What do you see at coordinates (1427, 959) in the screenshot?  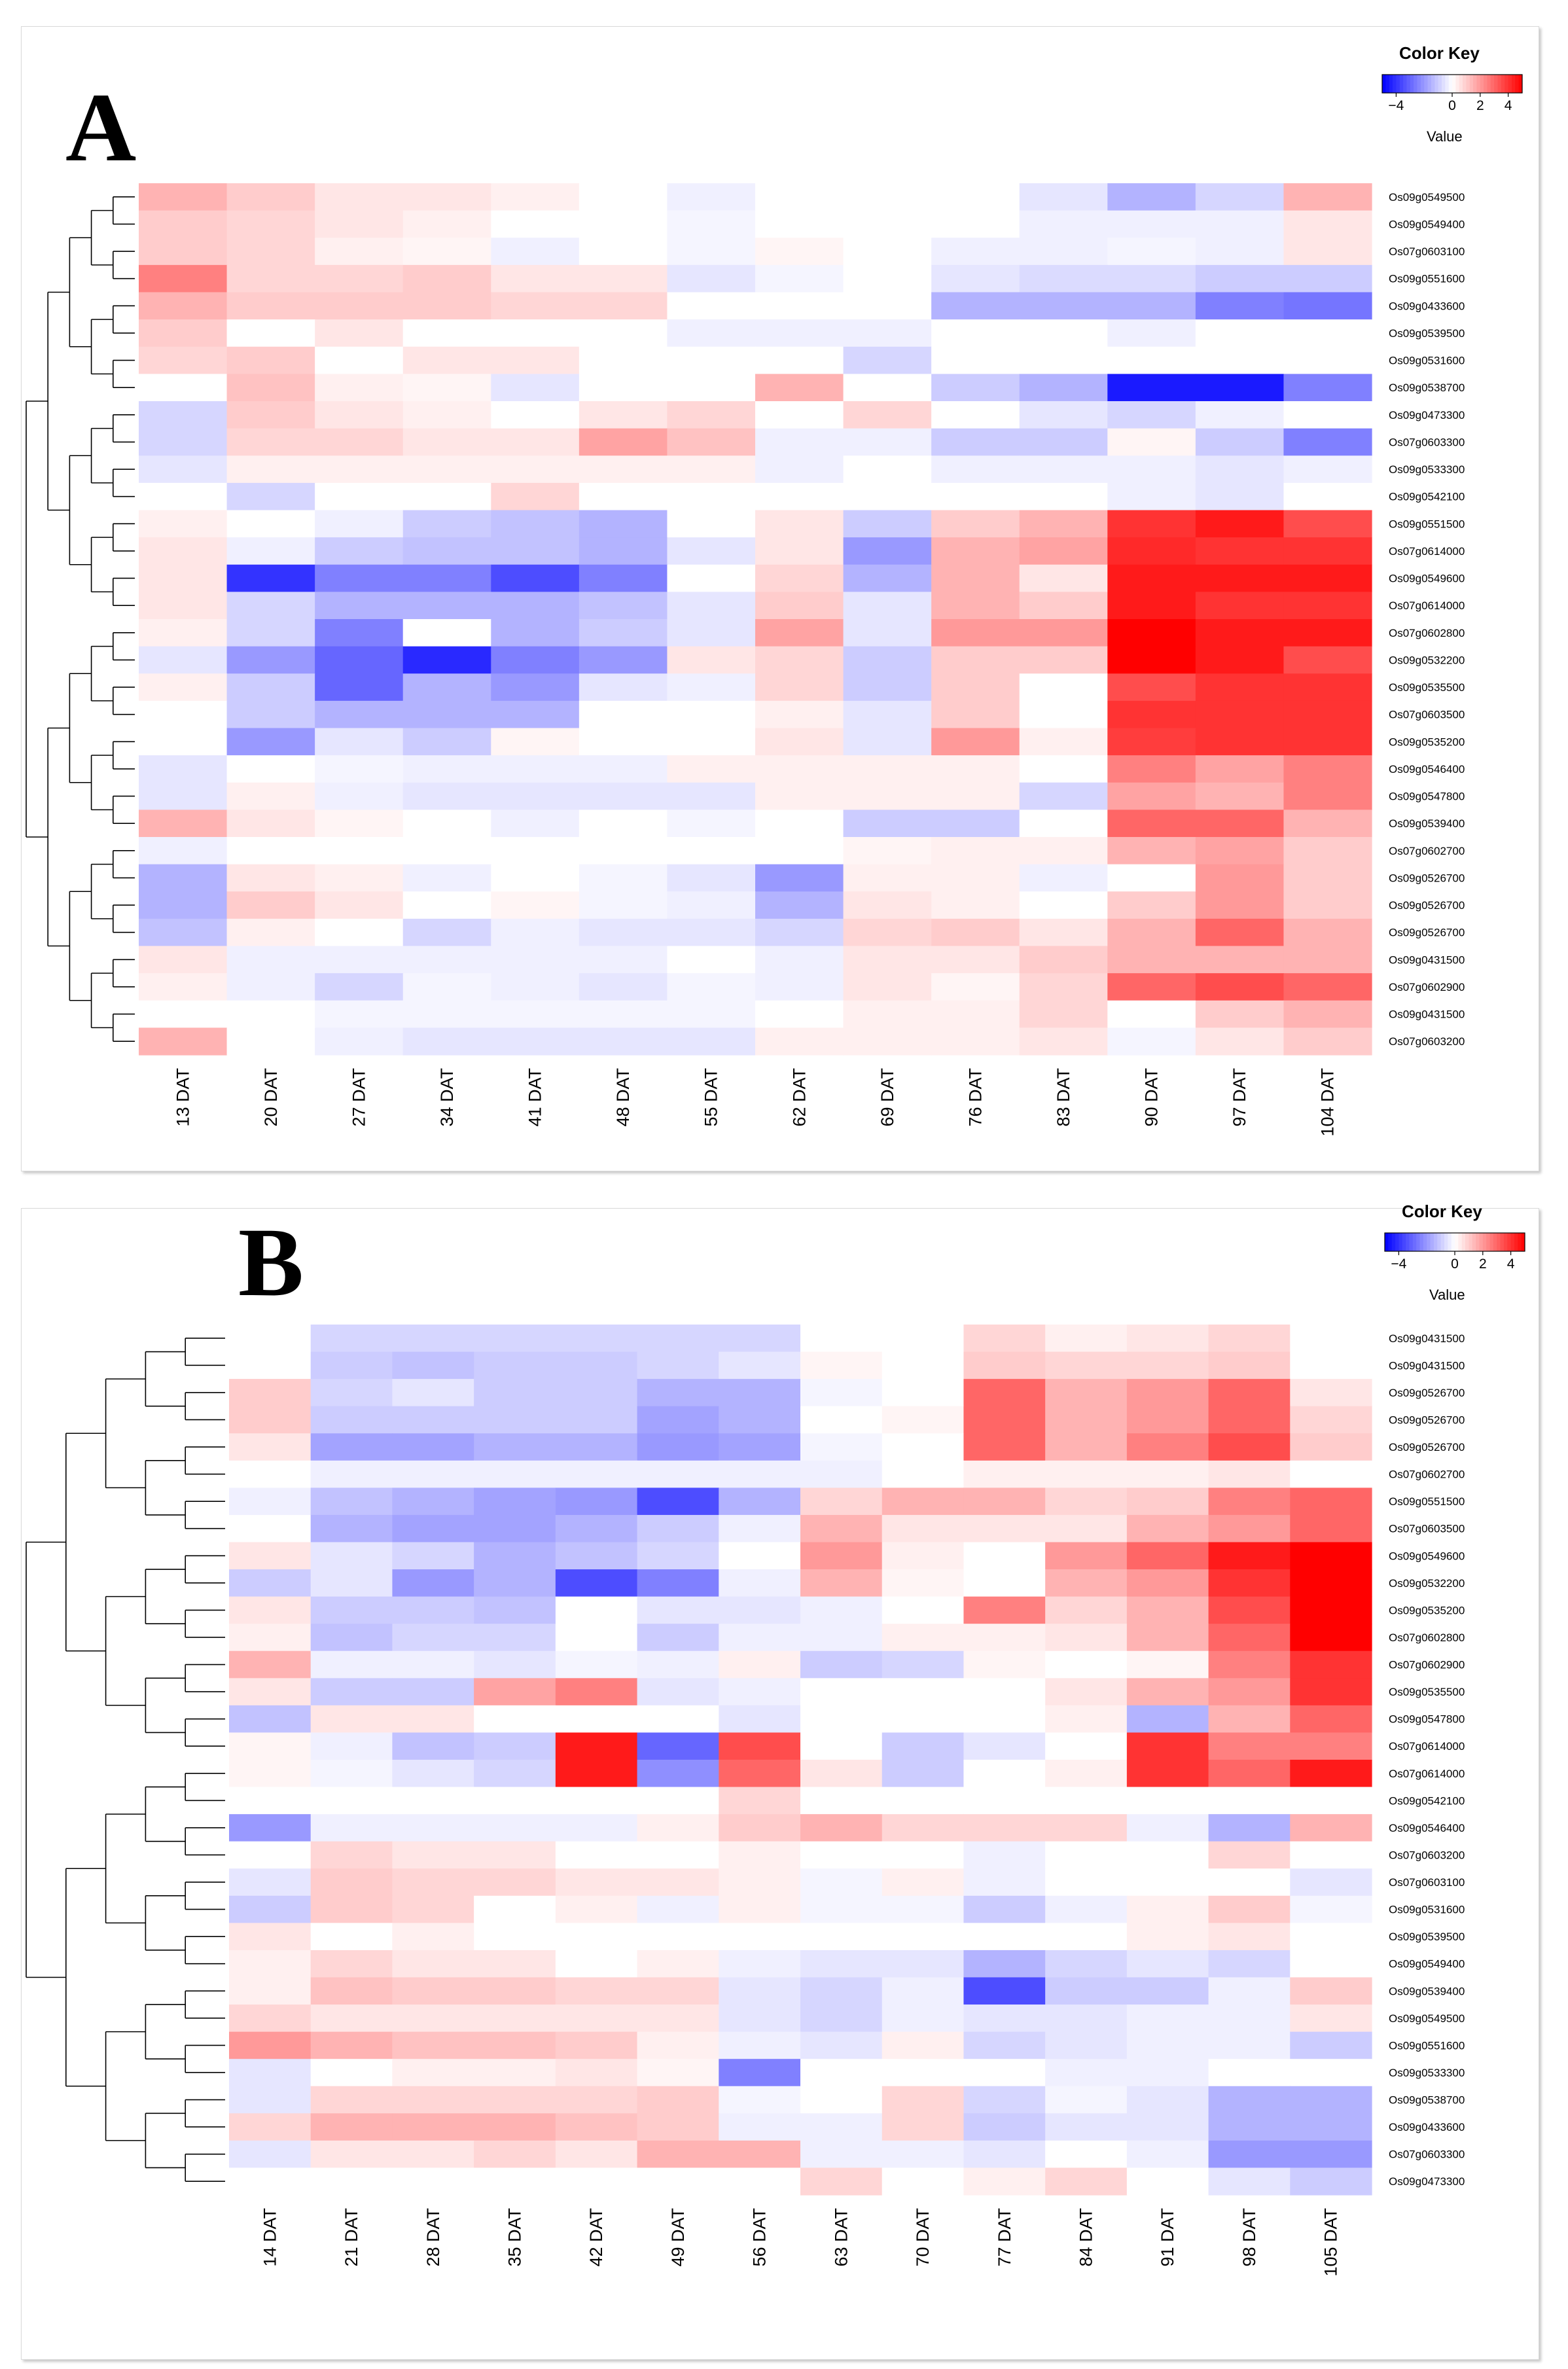 I see `panel-a-row-label: Os09g0431500` at bounding box center [1427, 959].